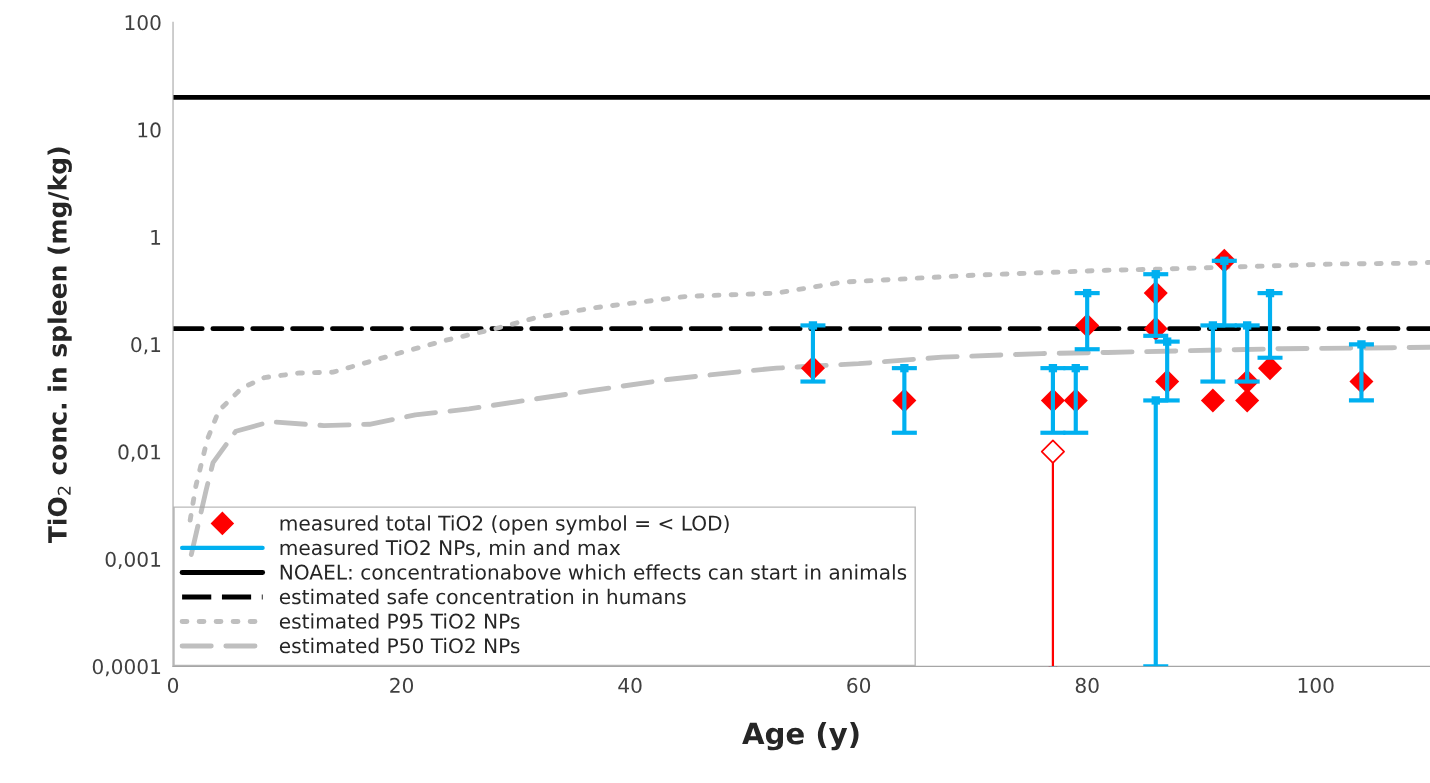 Image resolution: width=1430 pixels, height=783 pixels. I want to click on legend-label: measured total TiO2 (open symbol = < LOD), so click(504, 525).